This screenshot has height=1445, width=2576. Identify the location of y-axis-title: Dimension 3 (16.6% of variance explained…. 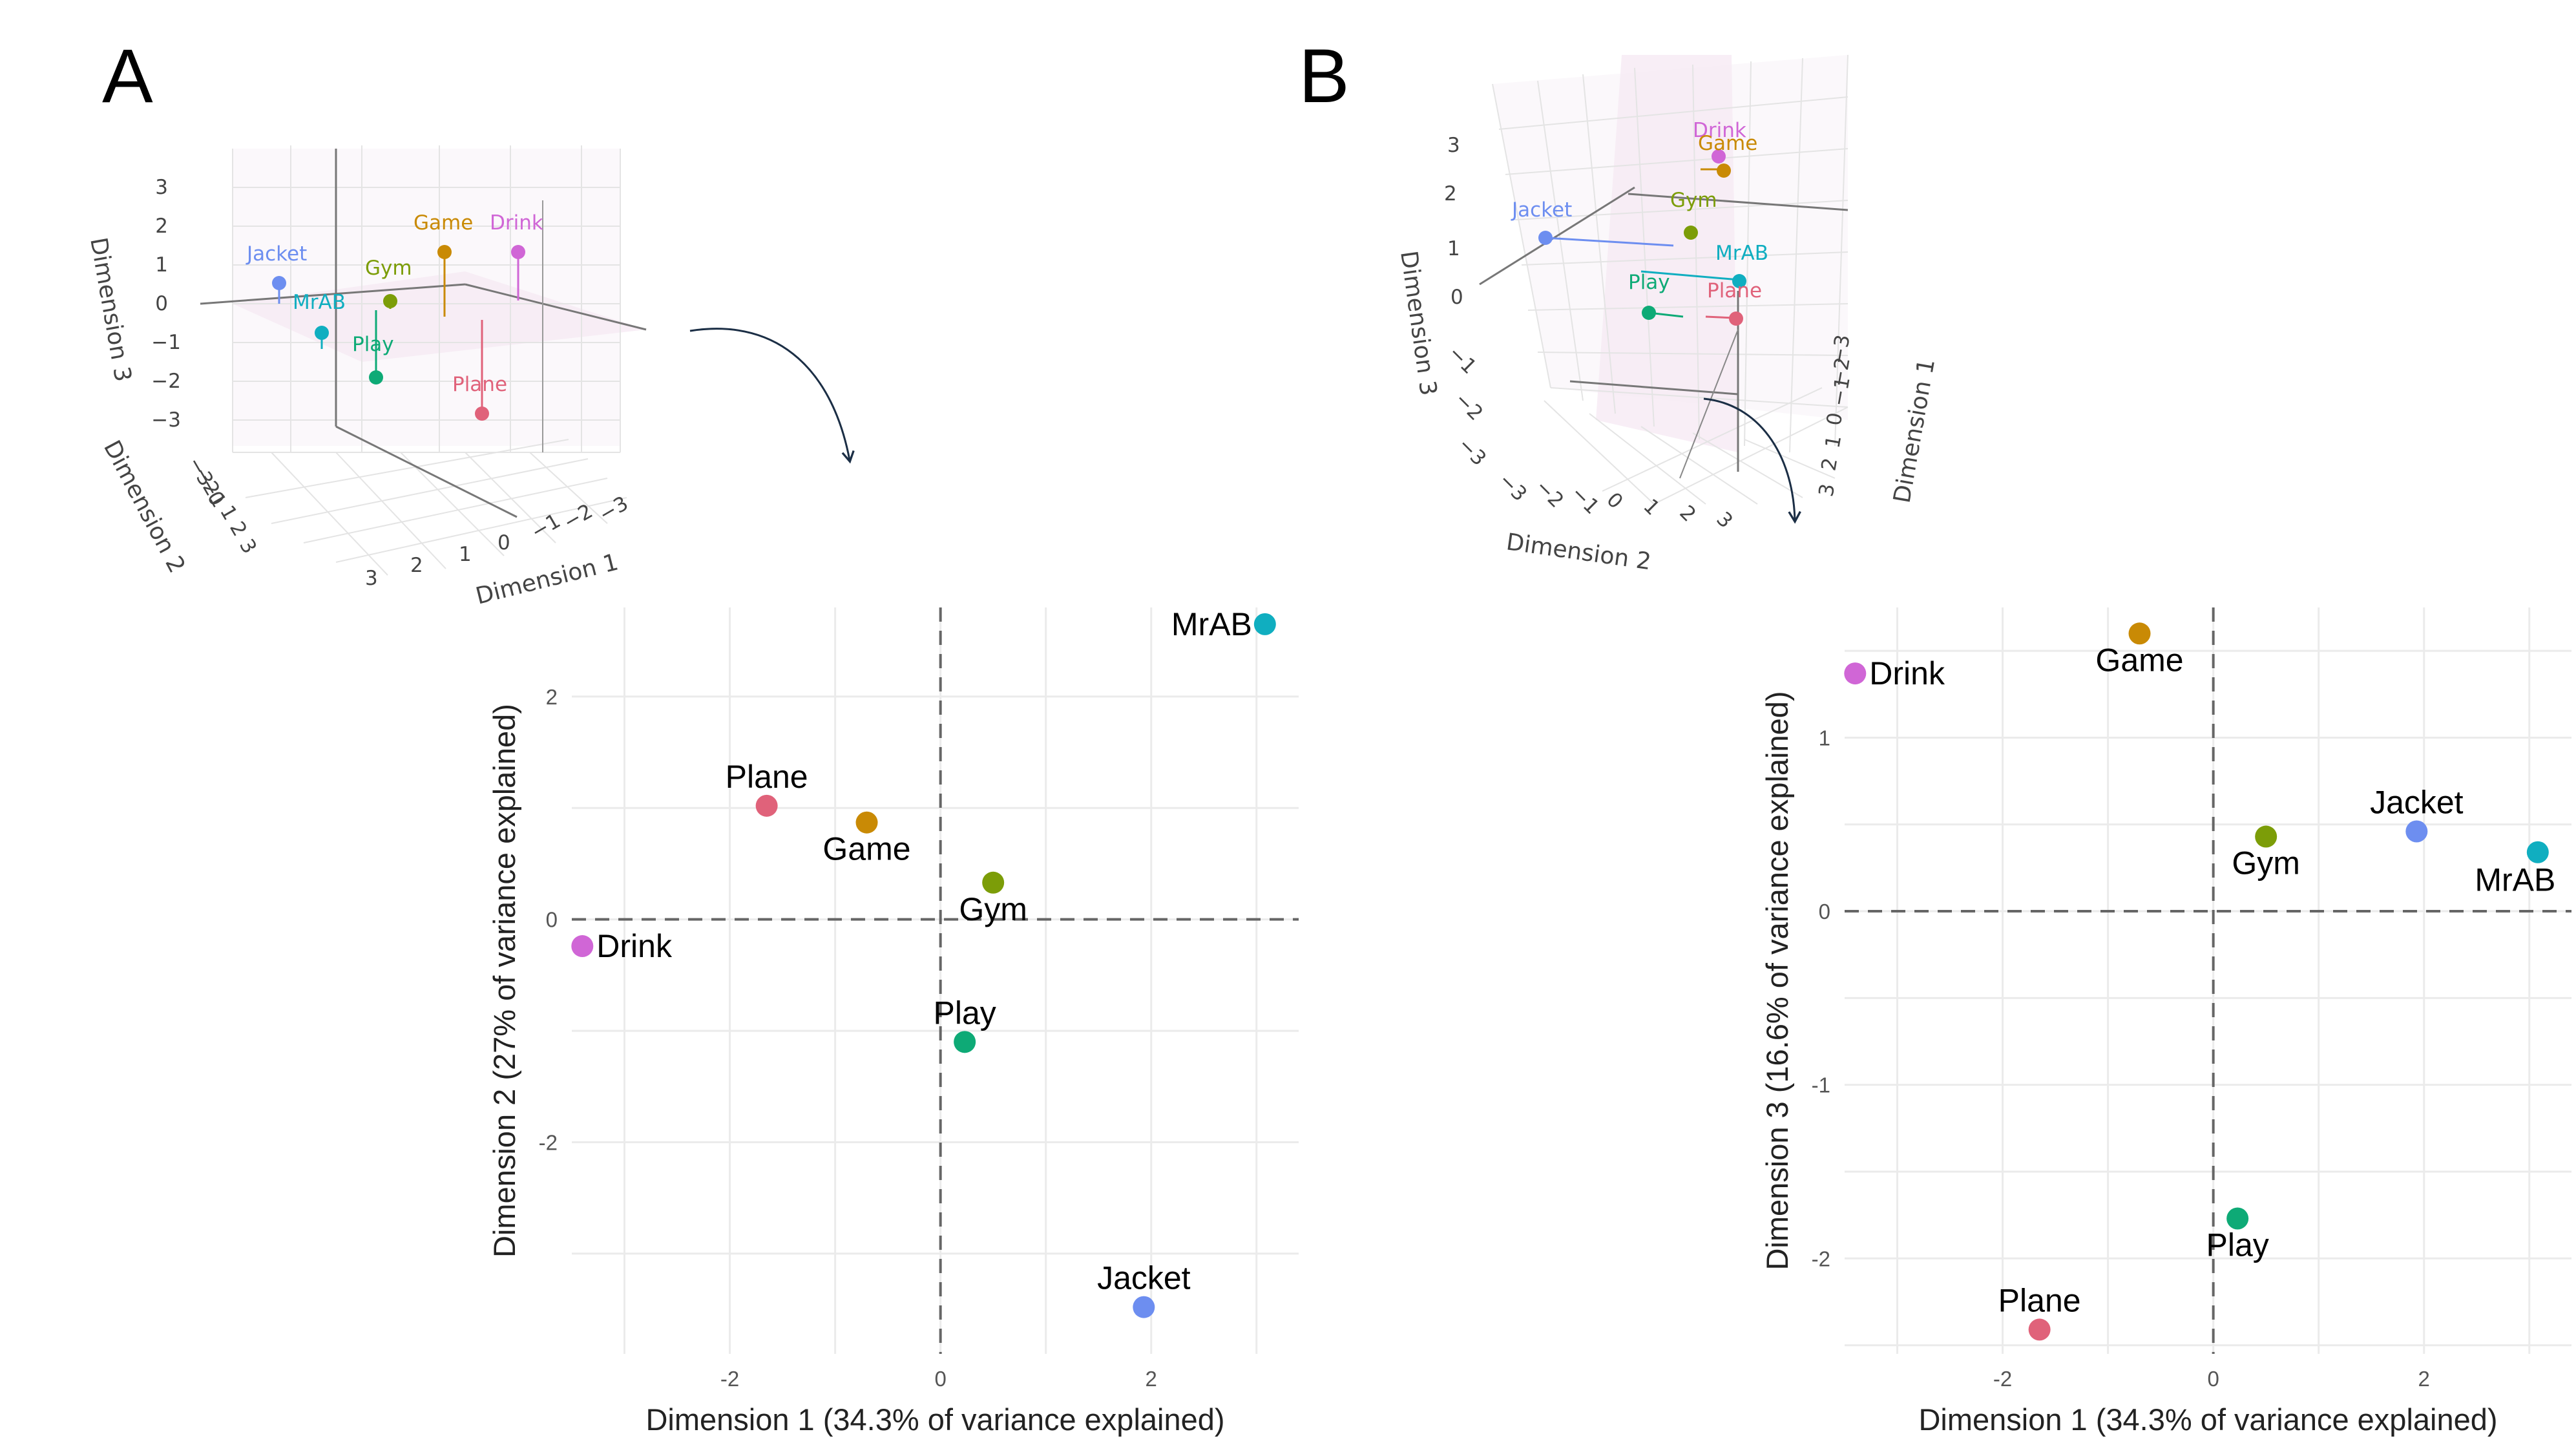
(1777, 980).